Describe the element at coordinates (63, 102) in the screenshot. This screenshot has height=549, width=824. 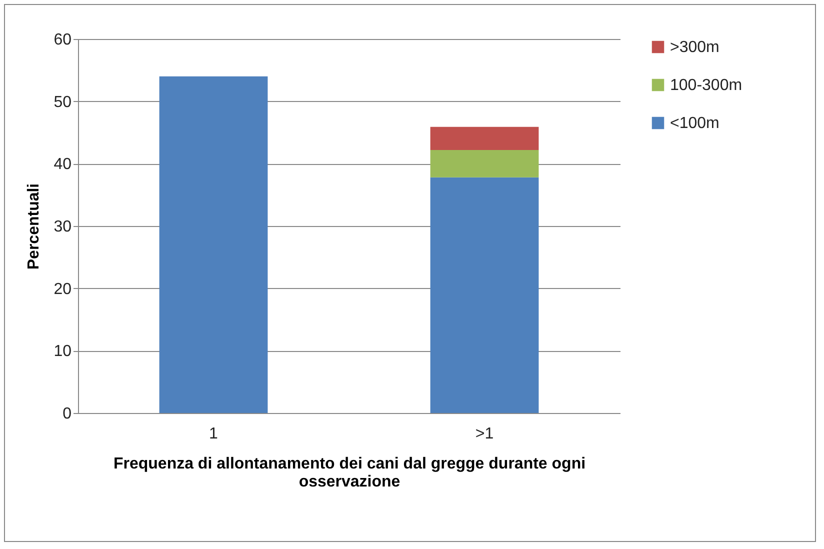
I see `y-tick-label: 50` at that location.